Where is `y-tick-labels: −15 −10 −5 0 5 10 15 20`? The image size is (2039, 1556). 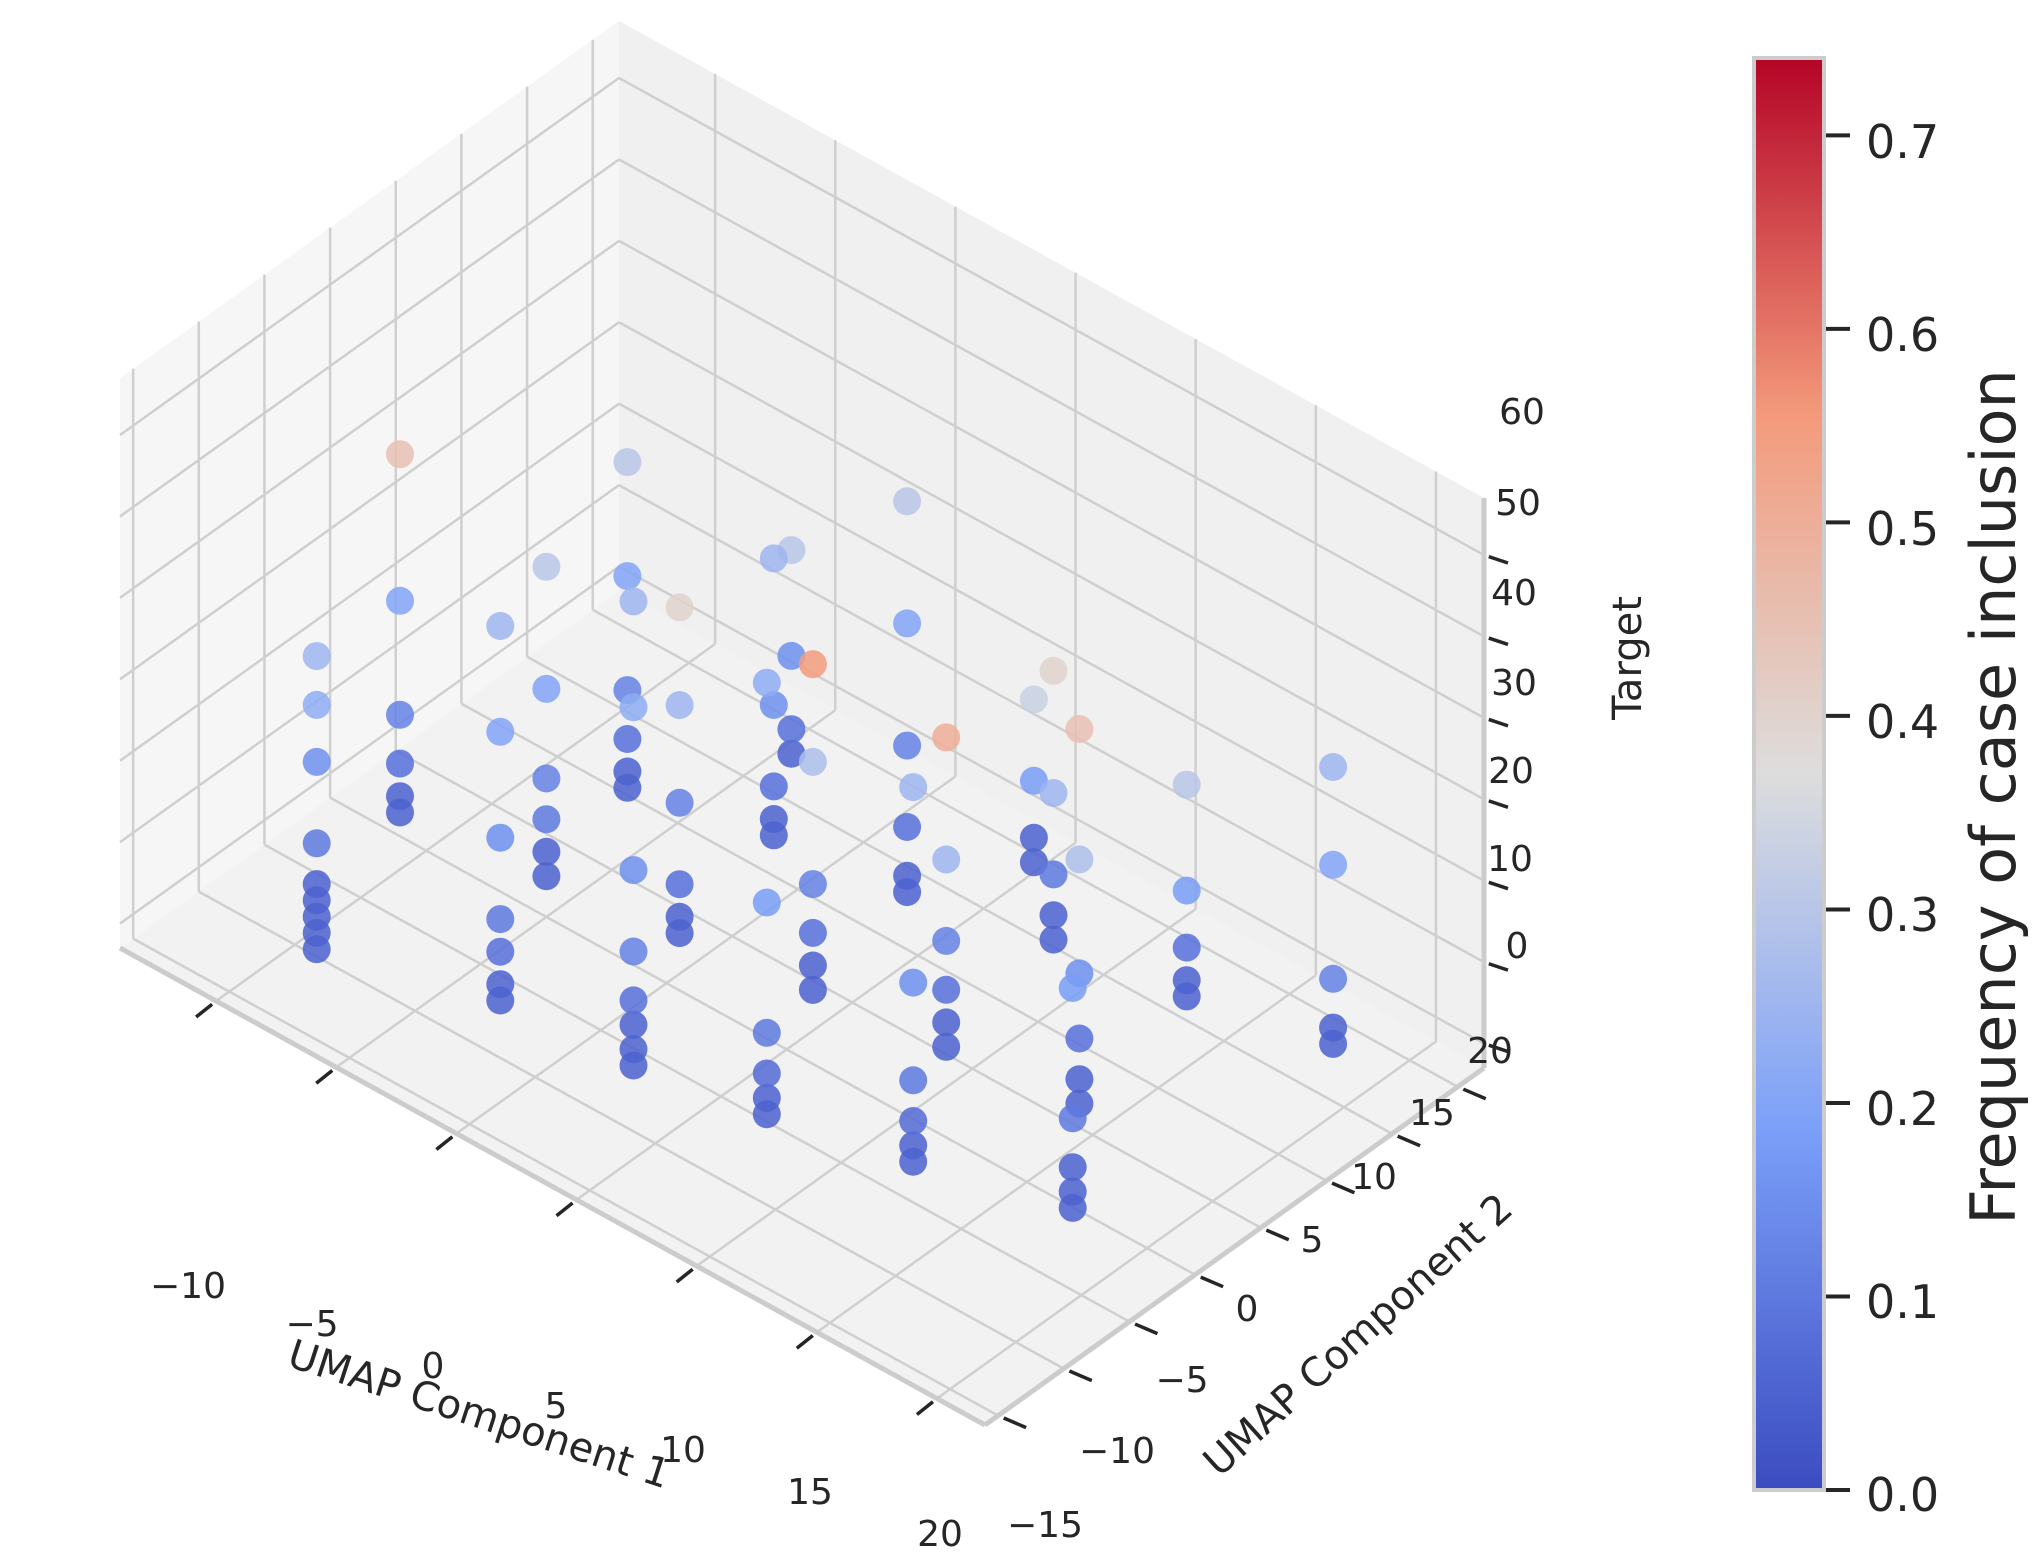
y-tick-labels: −15 −10 −5 0 5 10 15 20 is located at coordinates (1260, 1288).